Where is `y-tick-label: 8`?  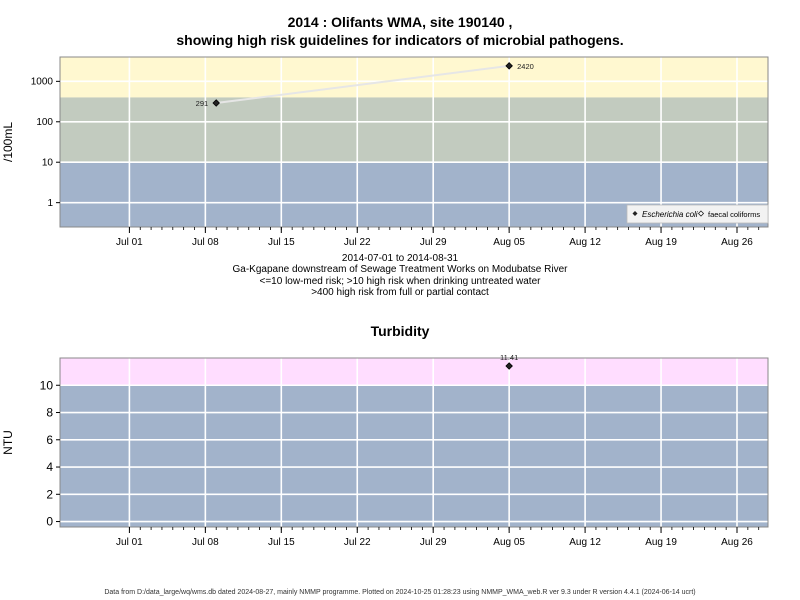 y-tick-label: 8 is located at coordinates (49, 413).